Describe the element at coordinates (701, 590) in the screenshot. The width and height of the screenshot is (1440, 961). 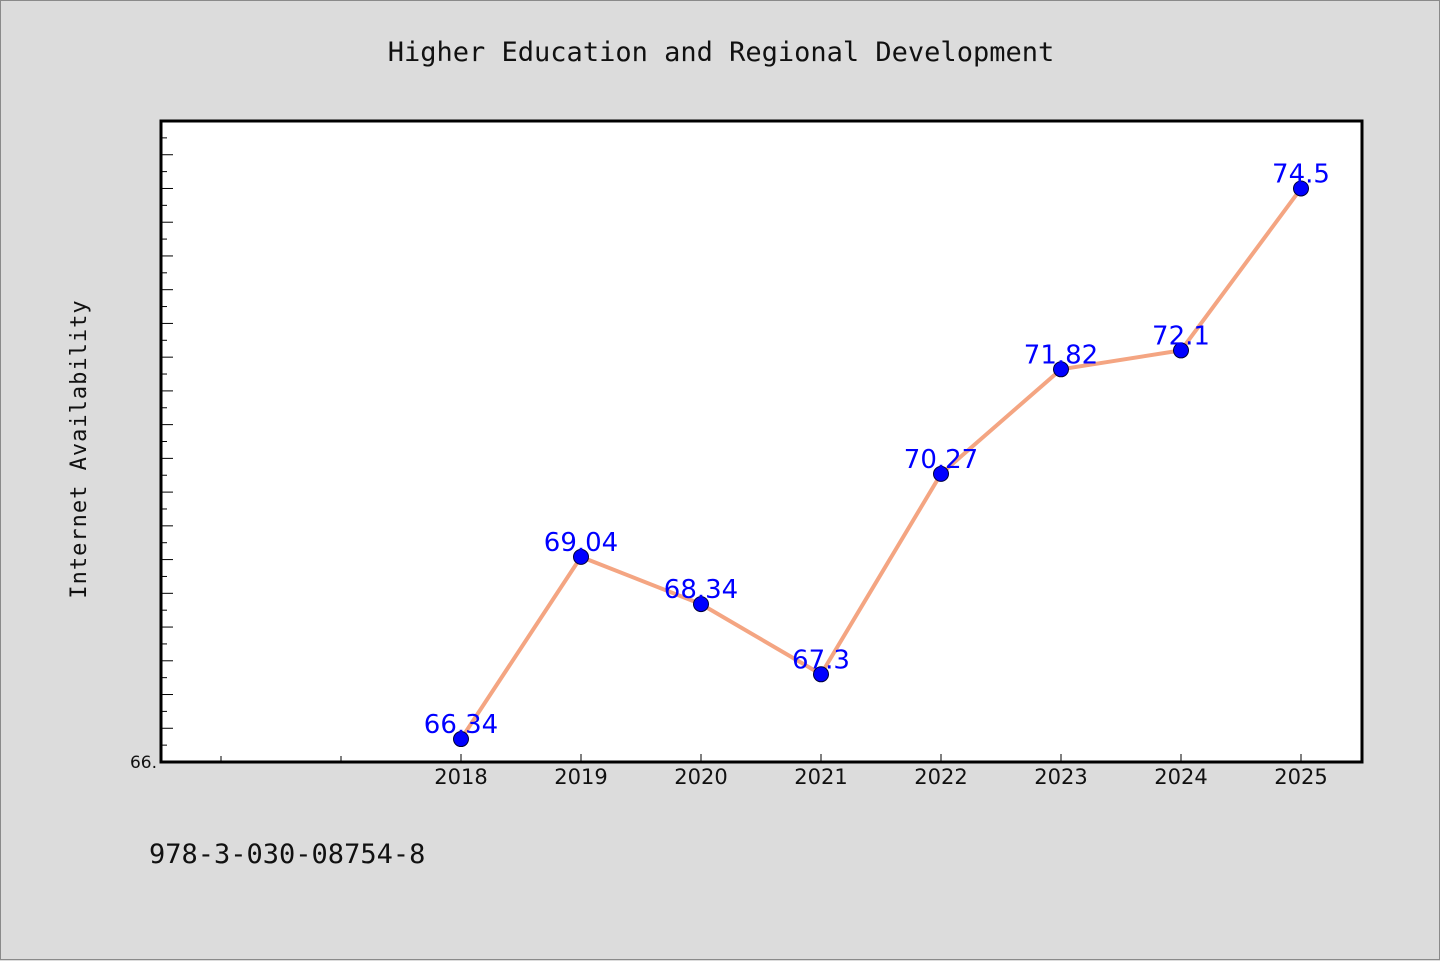
I see `data-label: 68.34` at that location.